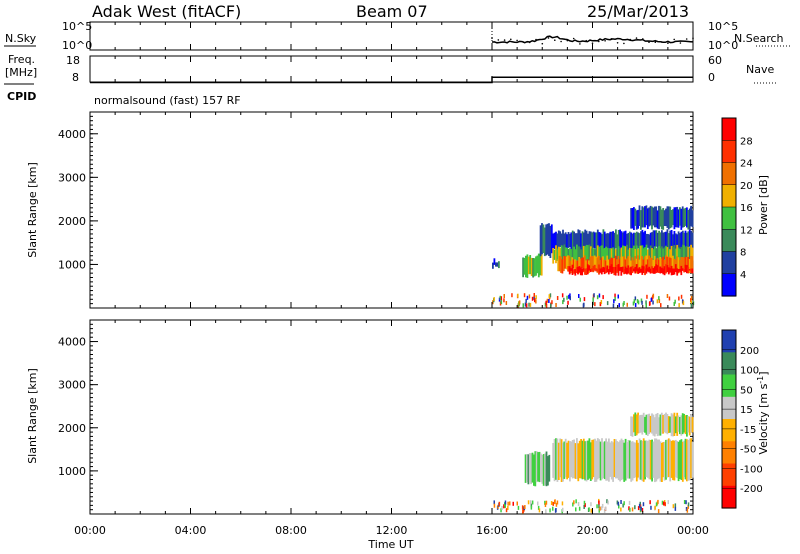 The image size is (800, 554). What do you see at coordinates (291, 530) in the screenshot?
I see `time-tick-label: 08:00` at bounding box center [291, 530].